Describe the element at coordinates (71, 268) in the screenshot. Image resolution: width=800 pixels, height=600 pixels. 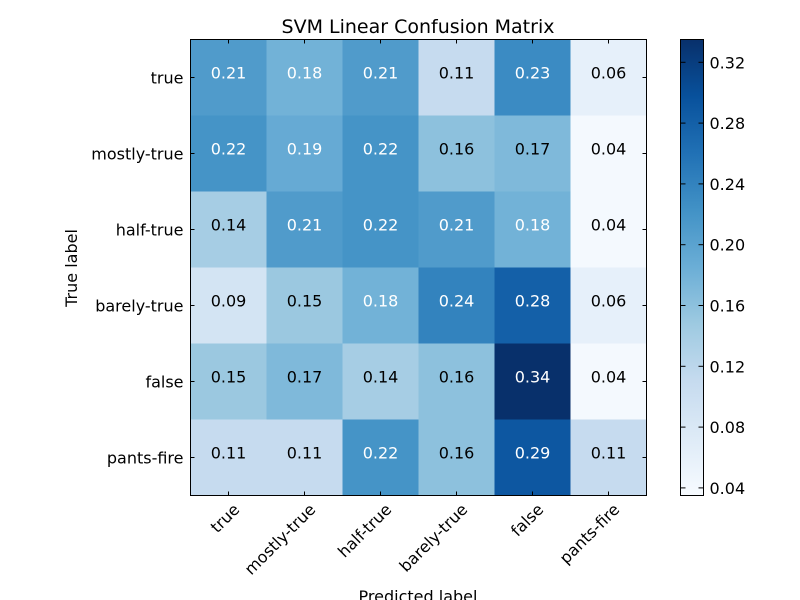
I see `y-axis-label: True label` at that location.